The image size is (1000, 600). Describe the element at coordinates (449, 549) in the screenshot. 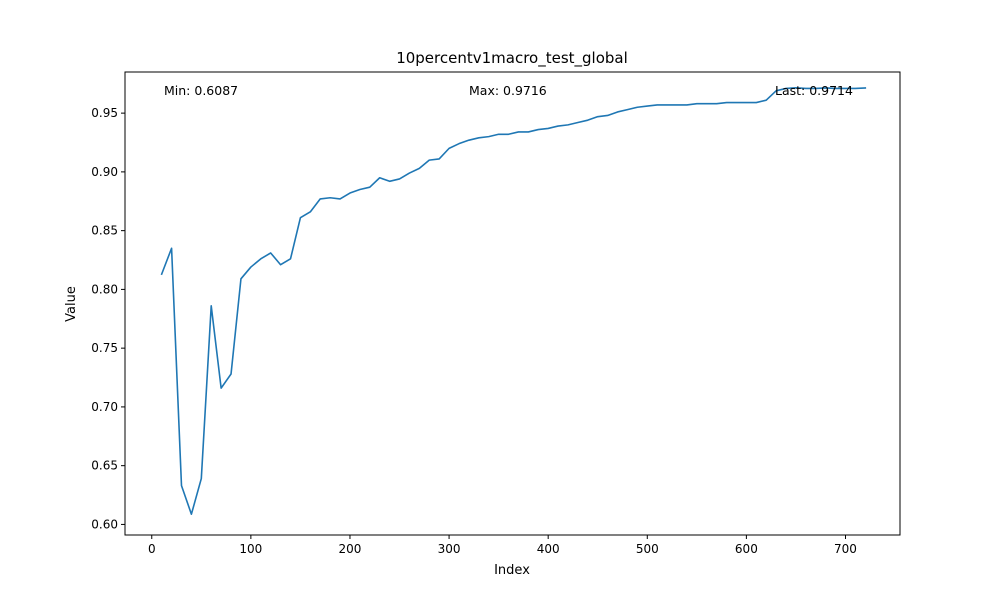

I see `x-tick-label-3: 300` at that location.